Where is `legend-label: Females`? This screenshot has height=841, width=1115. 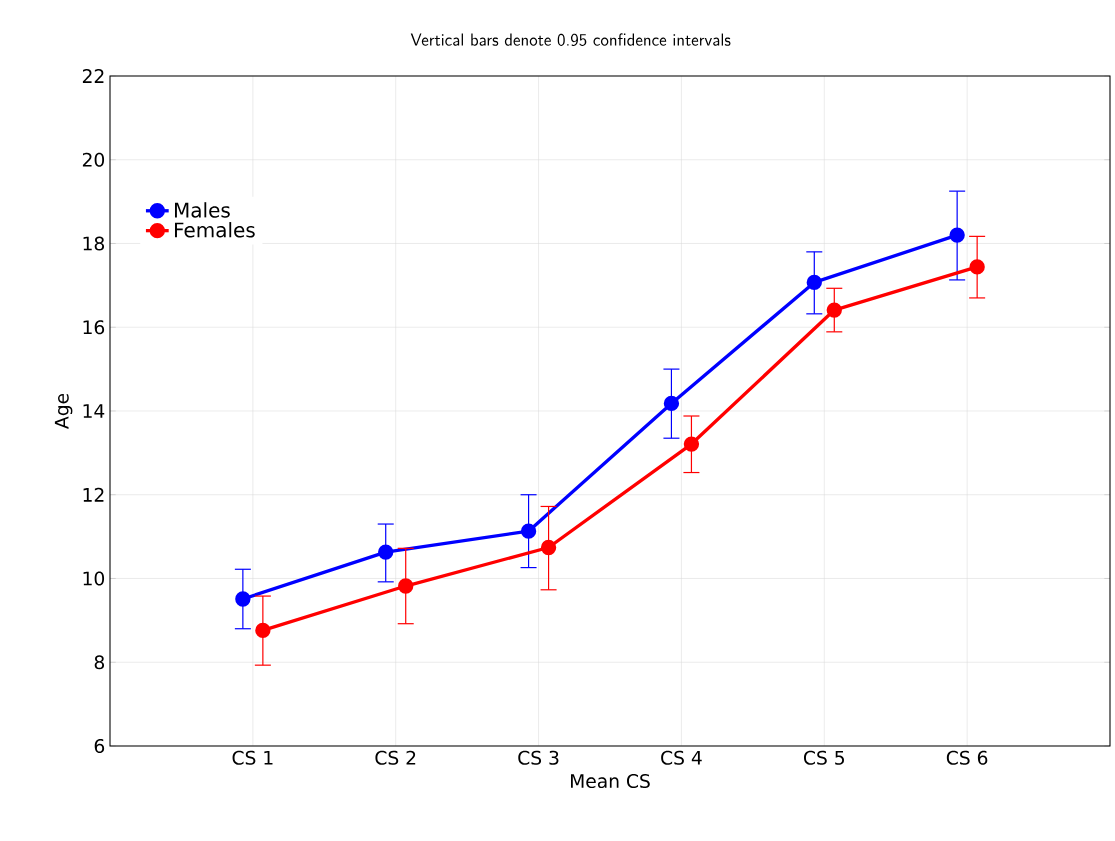 legend-label: Females is located at coordinates (215, 230).